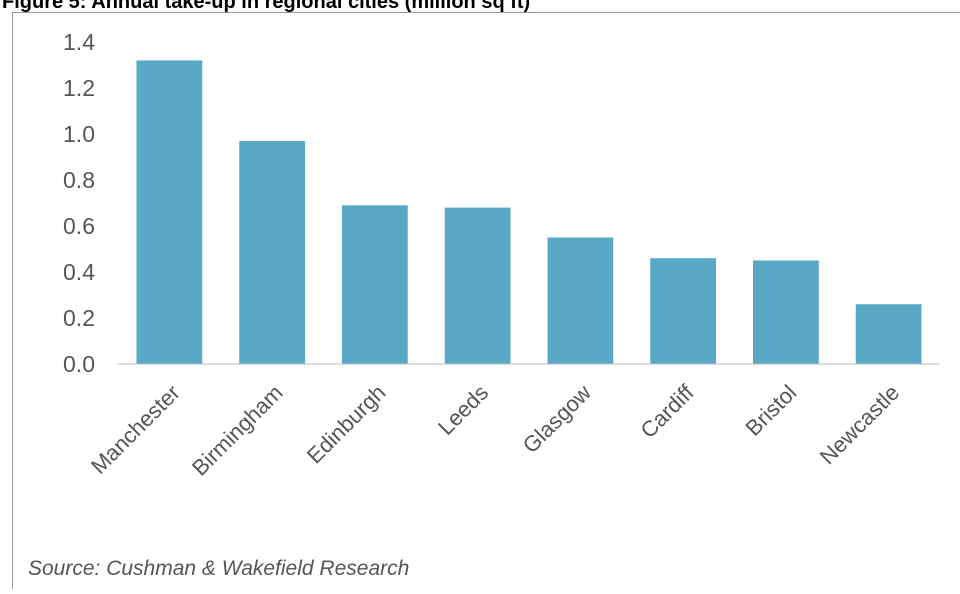 The image size is (960, 594). What do you see at coordinates (463, 410) in the screenshot?
I see `x-tick-label: Leeds` at bounding box center [463, 410].